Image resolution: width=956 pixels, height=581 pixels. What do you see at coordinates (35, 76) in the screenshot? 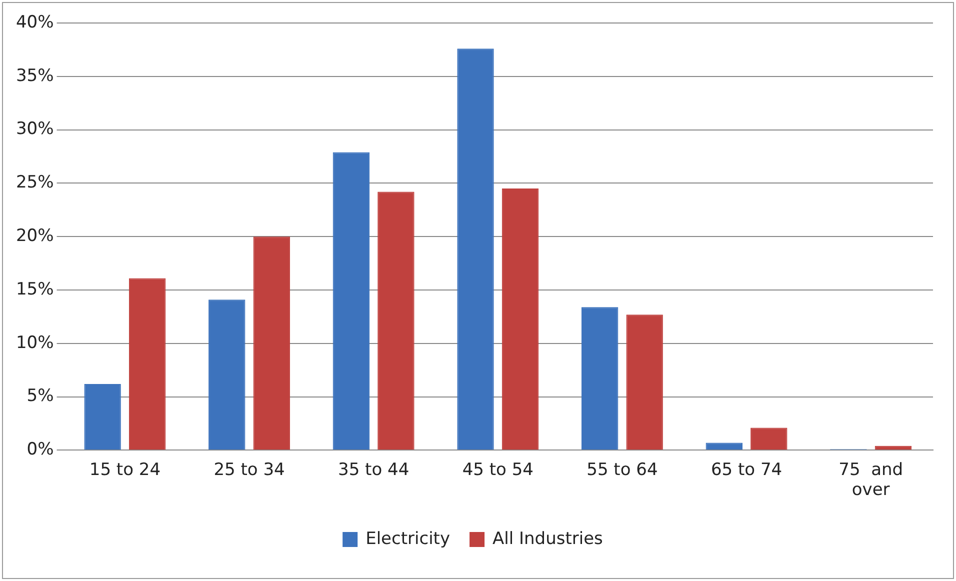
I see `y-tick-label: 35%` at bounding box center [35, 76].